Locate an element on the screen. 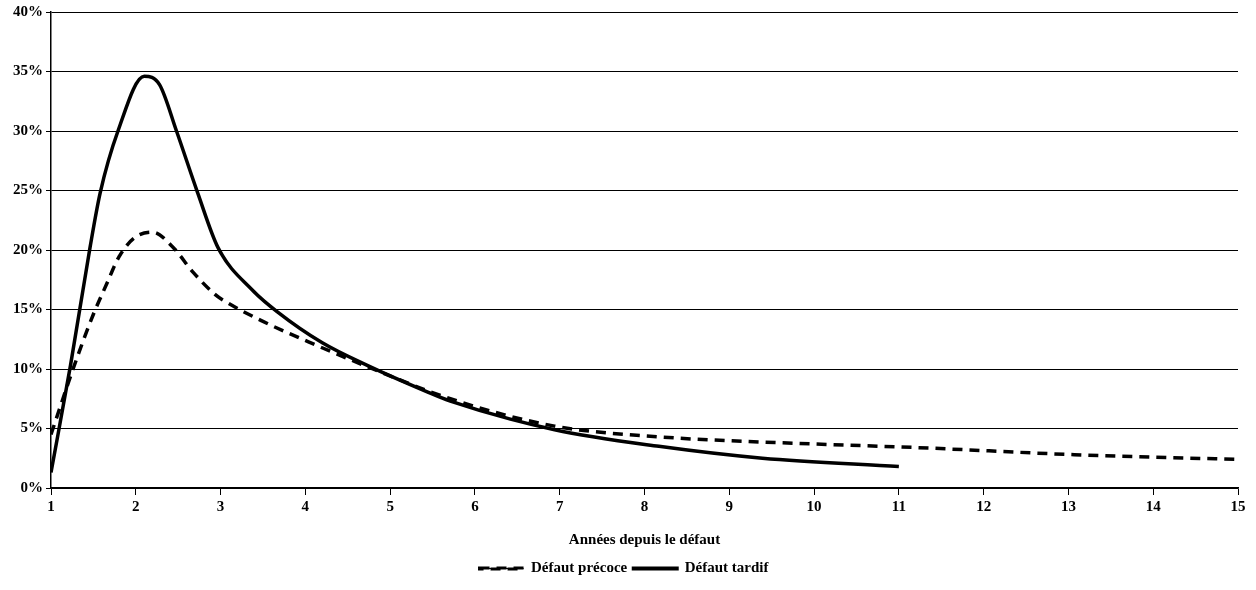  x-tick-label: 8 is located at coordinates (644, 505).